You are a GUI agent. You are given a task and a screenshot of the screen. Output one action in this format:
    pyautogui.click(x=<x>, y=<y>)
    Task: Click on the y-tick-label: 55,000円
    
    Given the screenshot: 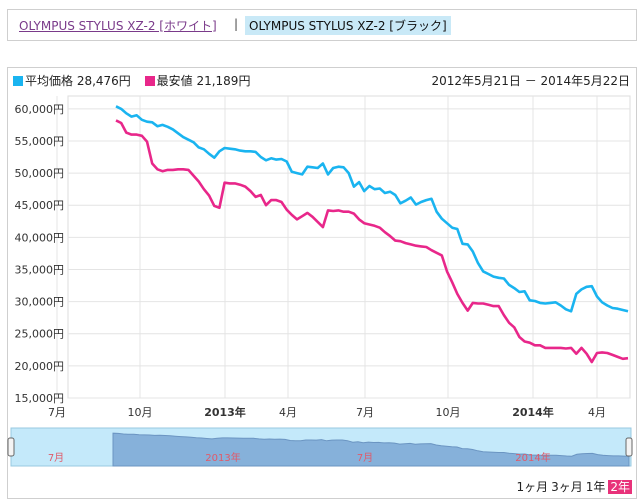 What is the action you would take?
    pyautogui.click(x=40, y=141)
    